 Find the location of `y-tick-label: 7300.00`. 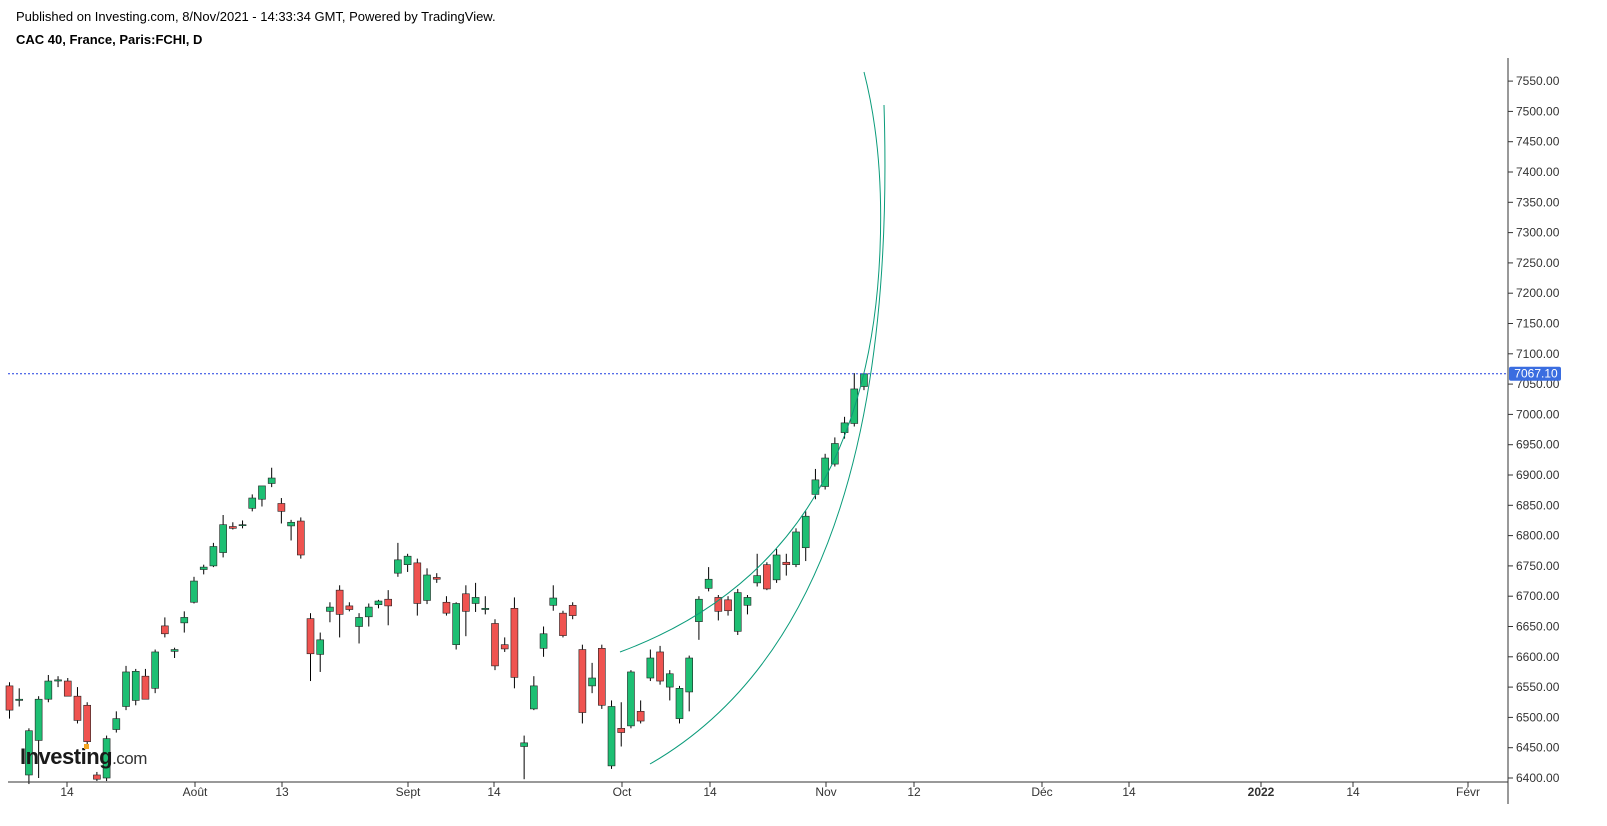

y-tick-label: 7300.00 is located at coordinates (1538, 233).